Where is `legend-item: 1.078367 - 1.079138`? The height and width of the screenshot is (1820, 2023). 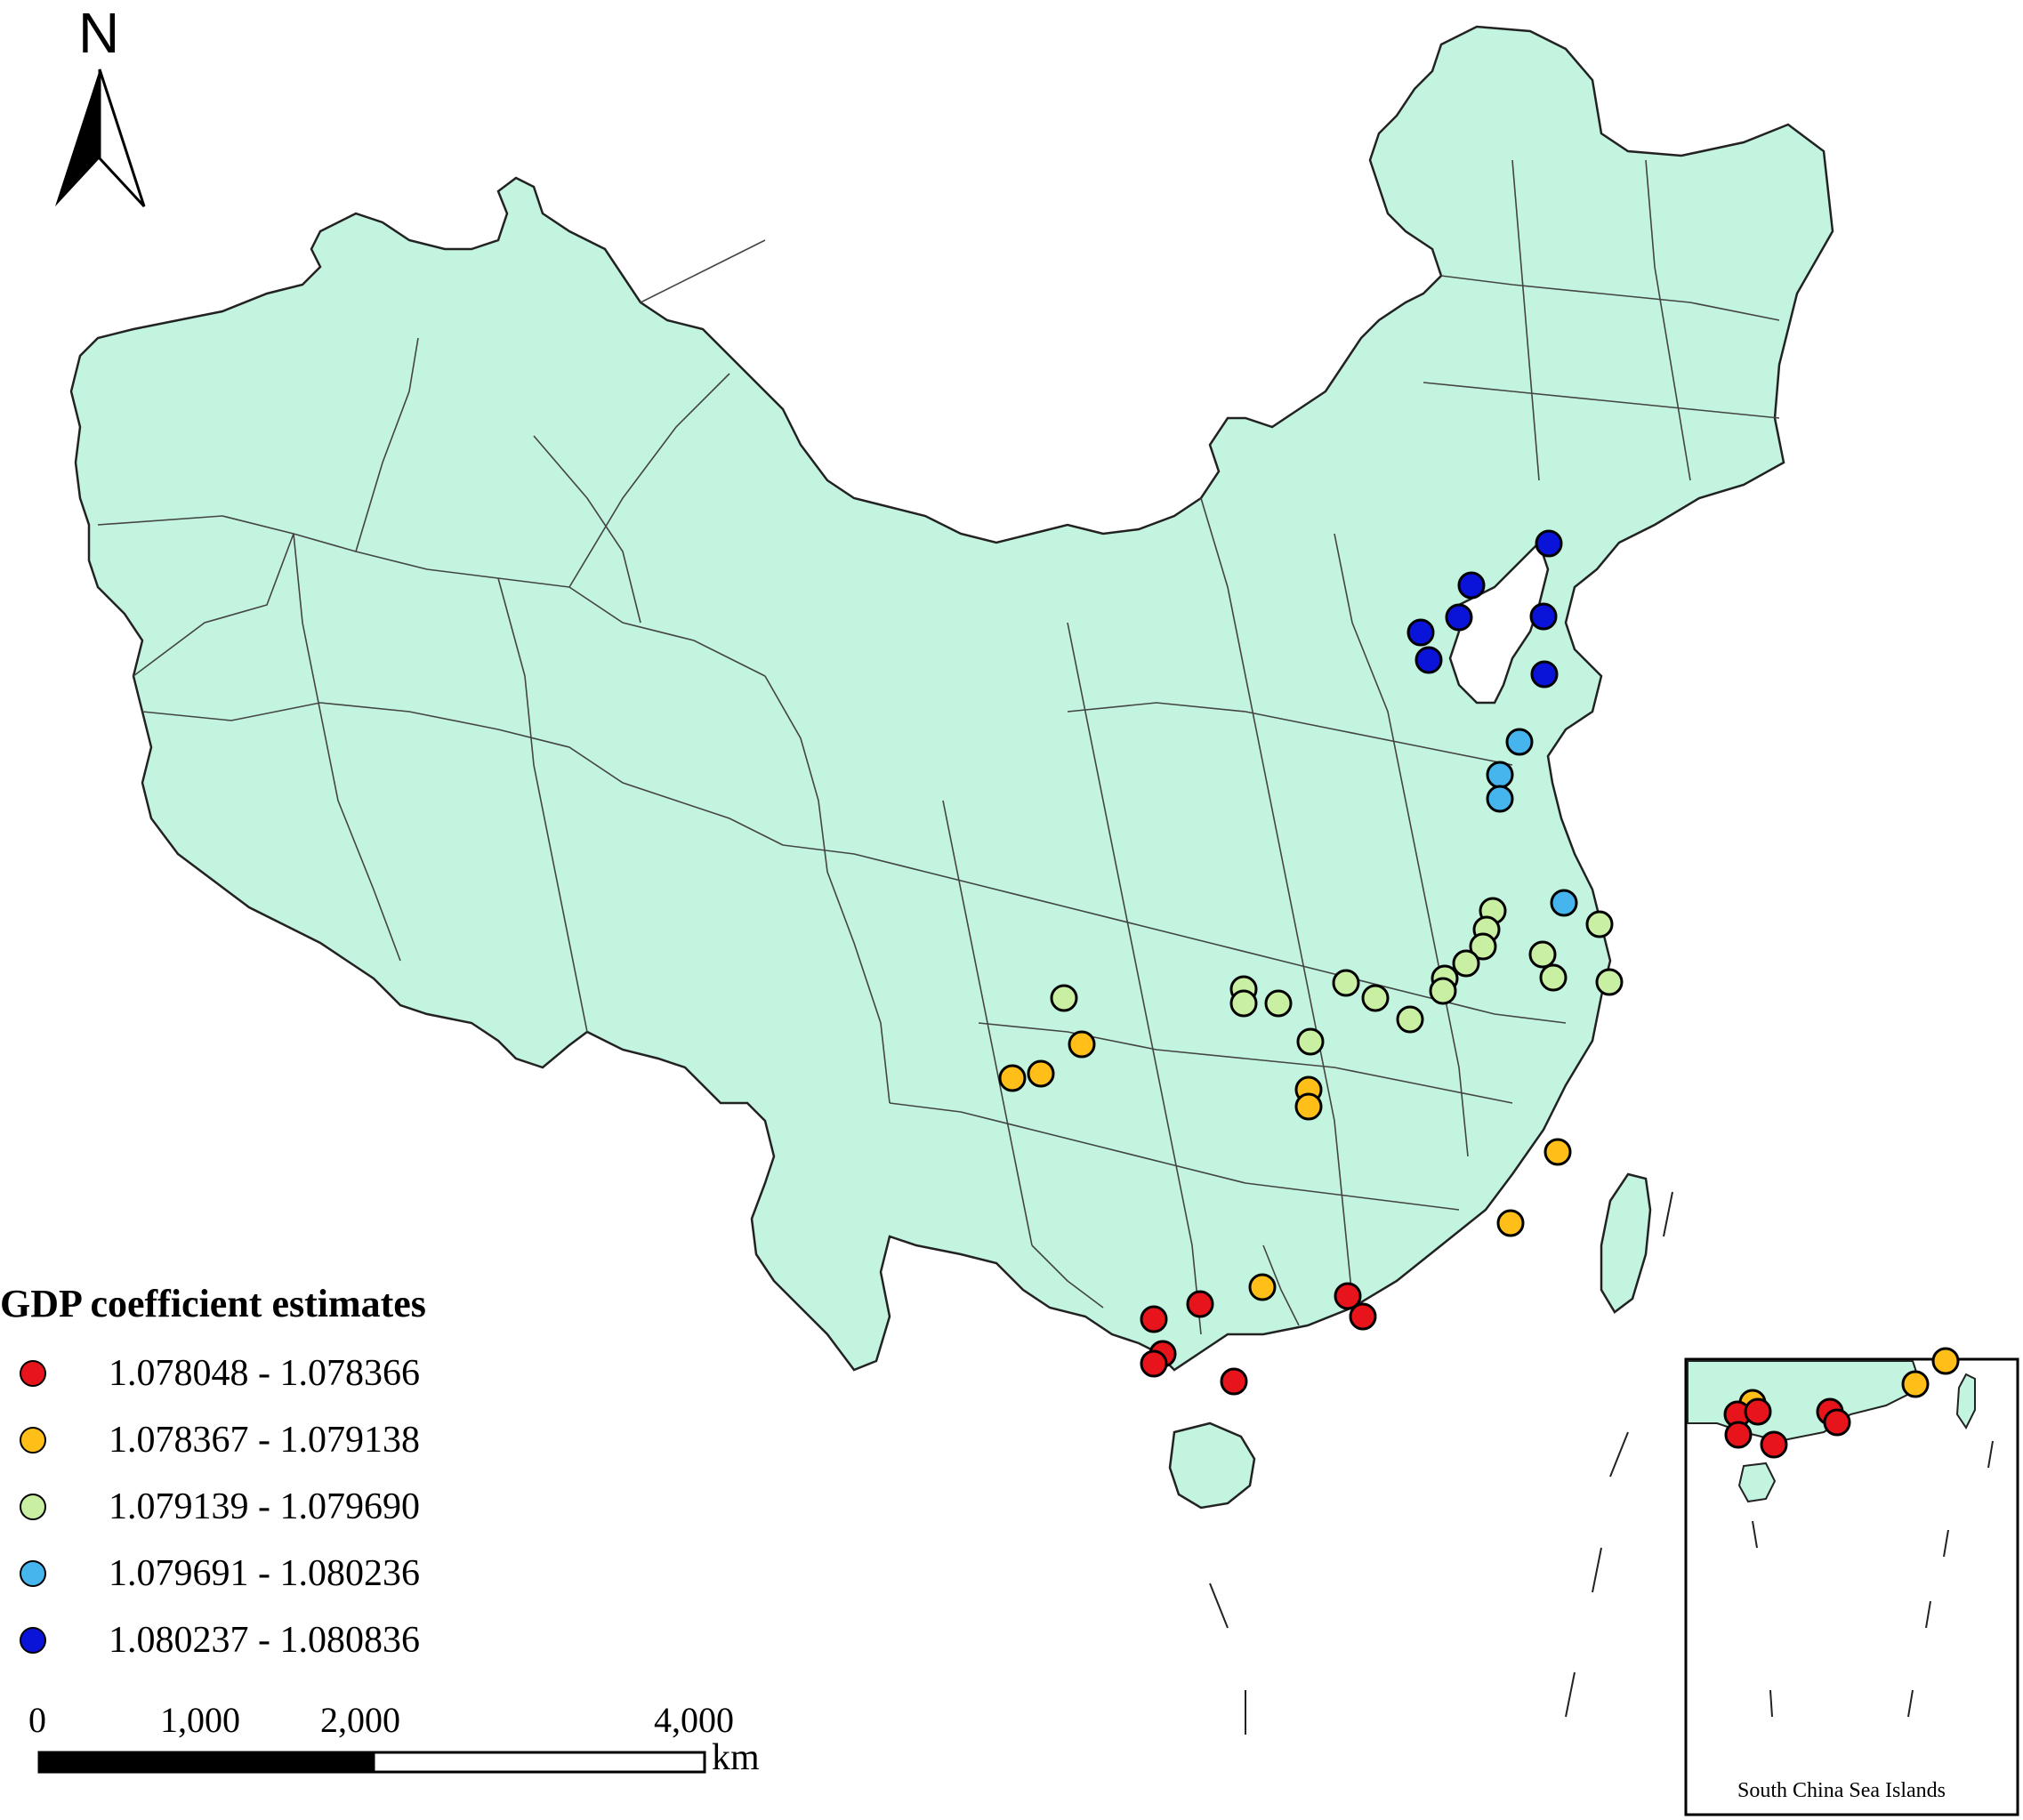
legend-item: 1.078367 - 1.079138 is located at coordinates (220, 1440).